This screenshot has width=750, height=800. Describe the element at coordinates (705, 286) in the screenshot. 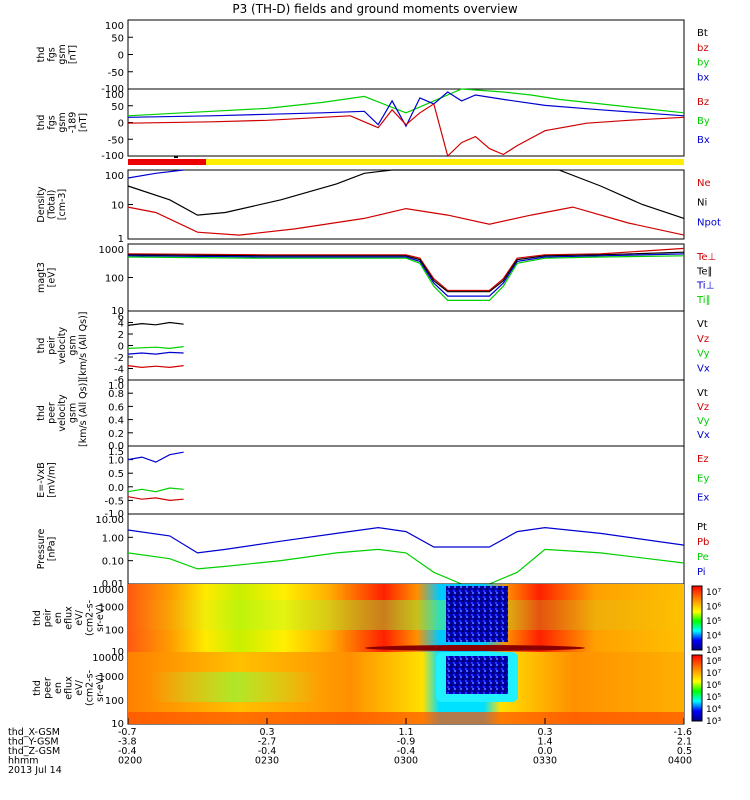

I see `legend-item: Ti⊥` at that location.